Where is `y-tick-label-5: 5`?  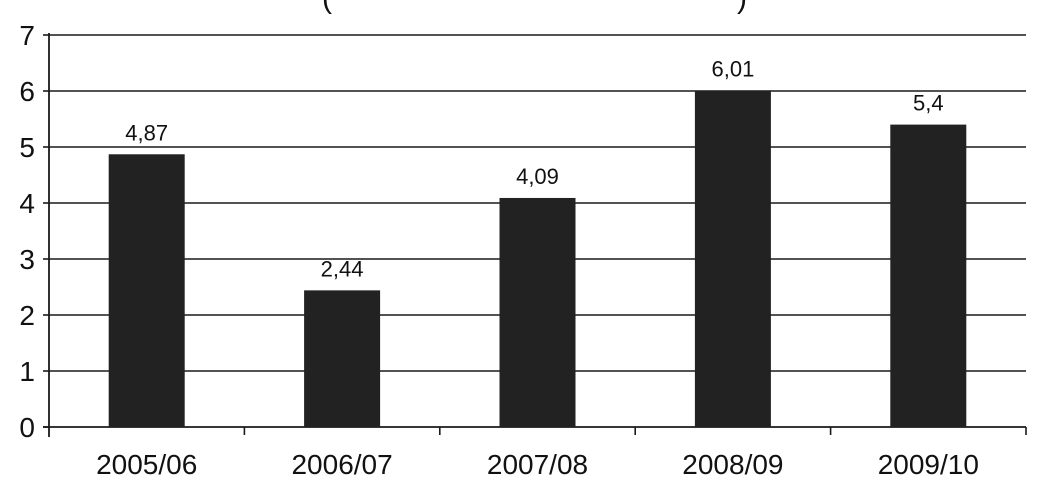
y-tick-label-5: 5 is located at coordinates (27, 147).